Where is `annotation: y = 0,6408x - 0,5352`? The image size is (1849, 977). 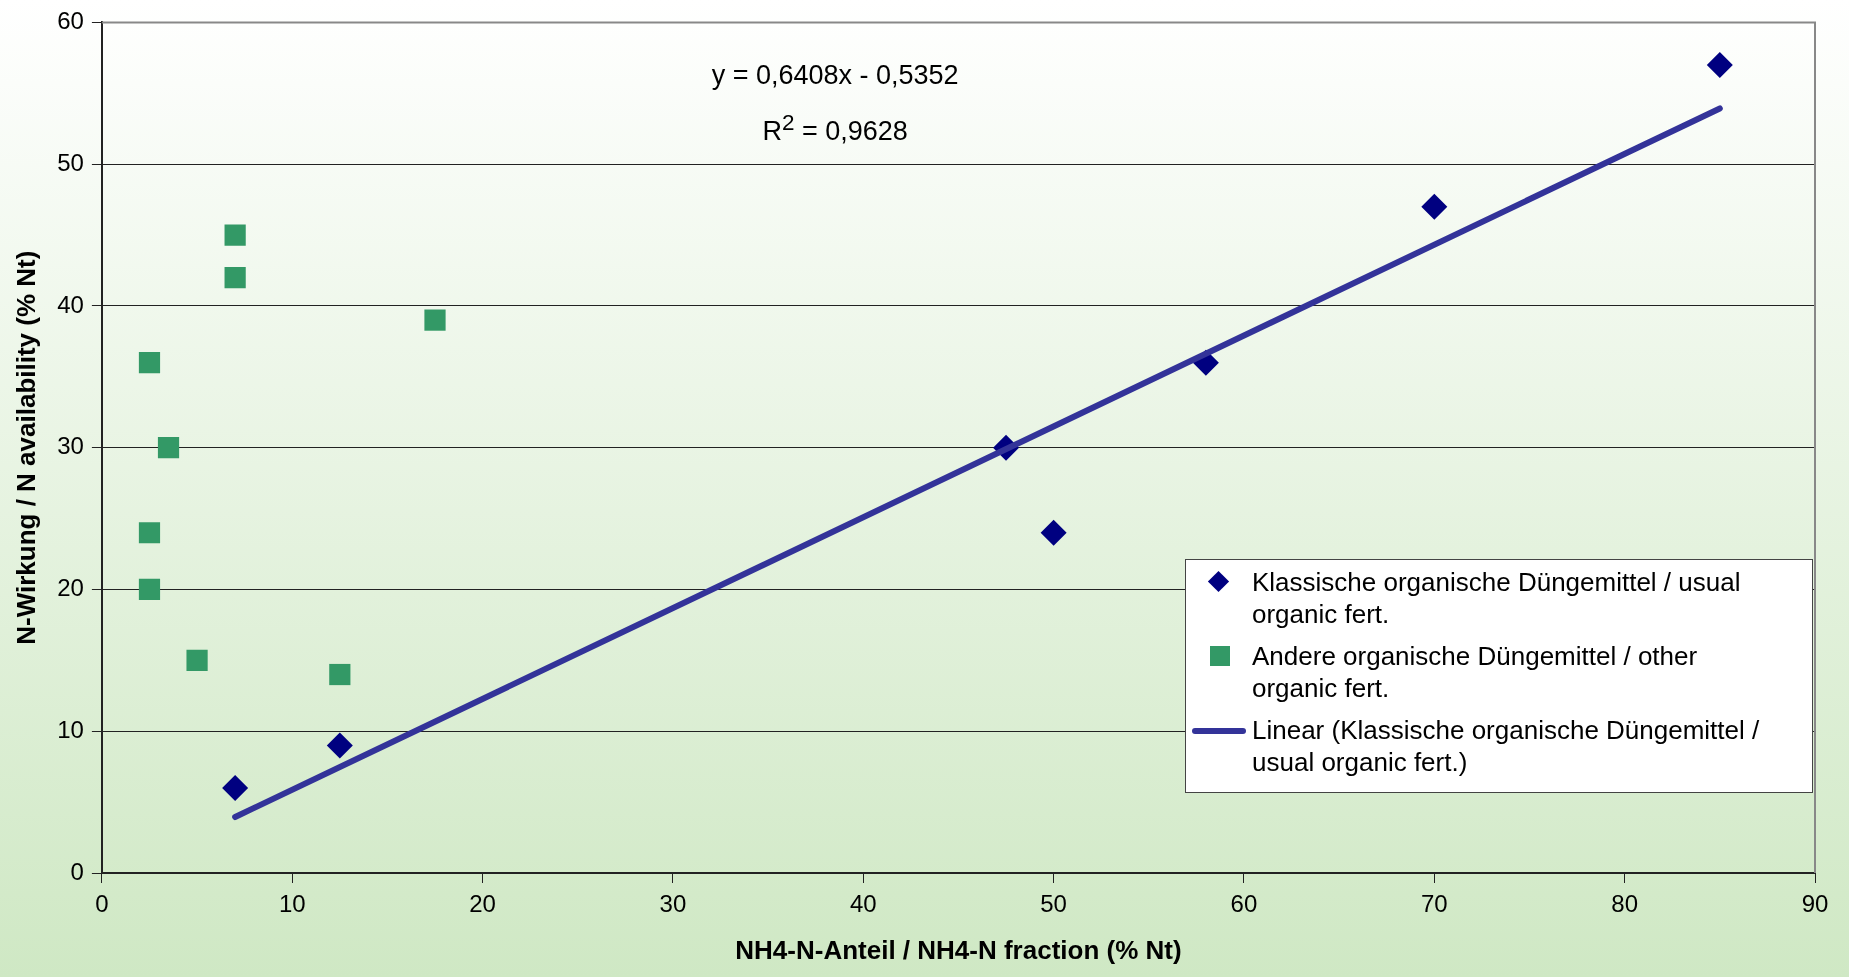
annotation: y = 0,6408x - 0,5352 is located at coordinates (835, 76).